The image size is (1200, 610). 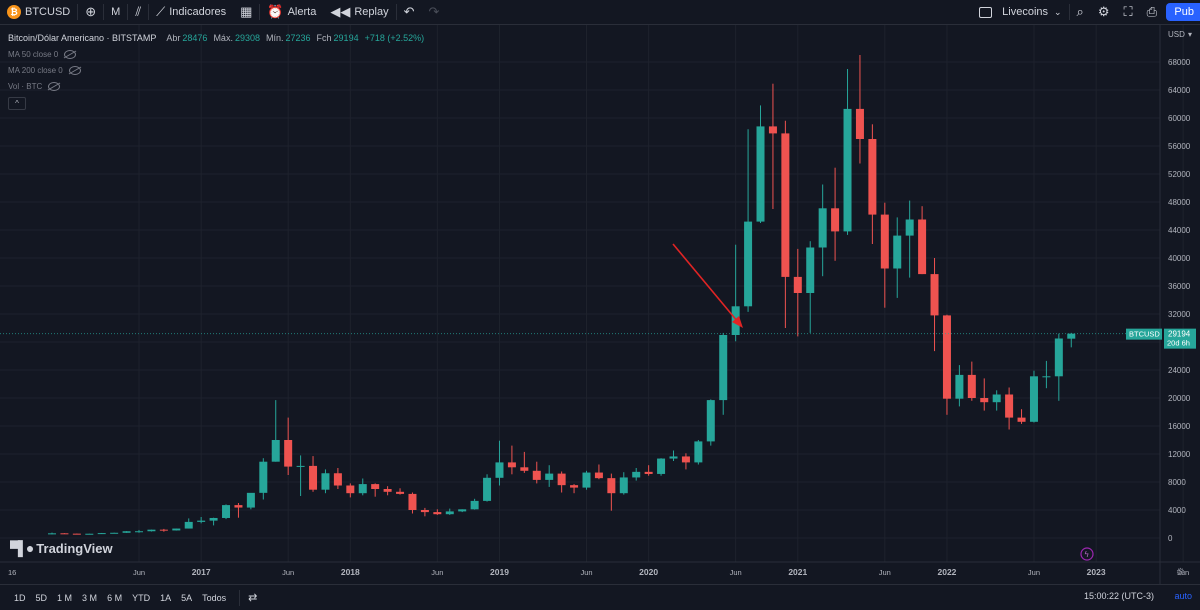 I want to click on plus-circle-icon: ⊕, so click(x=91, y=11).